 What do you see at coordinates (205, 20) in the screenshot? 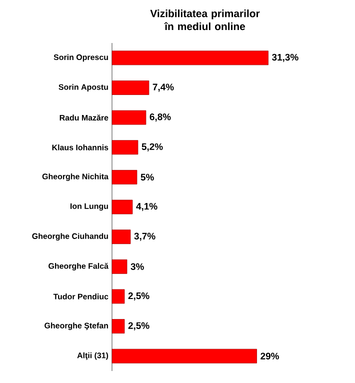
I see `chart-title: Vizibilitatea primarilor în mediul online` at bounding box center [205, 20].